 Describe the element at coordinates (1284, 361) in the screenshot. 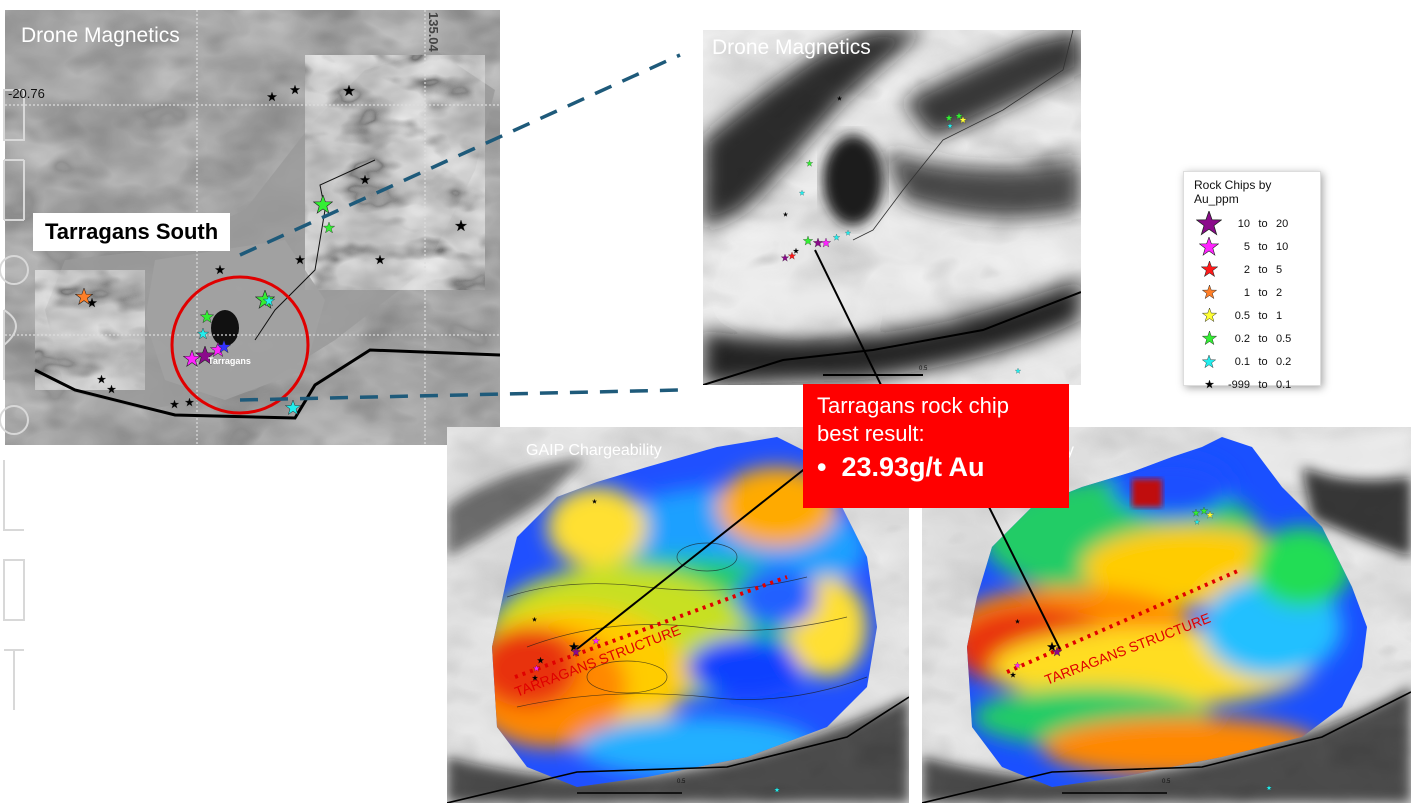

I see `legend-to: 0.2` at that location.